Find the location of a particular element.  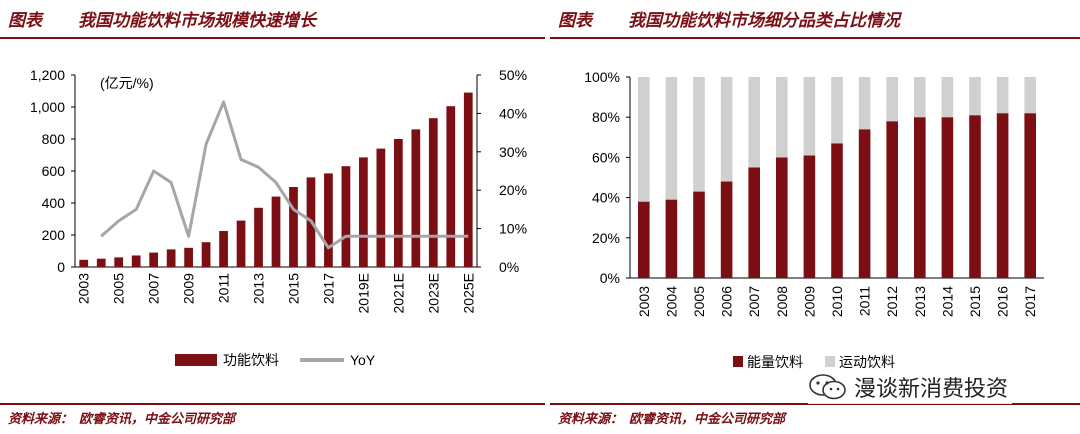

x-tick-label: 2009 is located at coordinates (189, 288).